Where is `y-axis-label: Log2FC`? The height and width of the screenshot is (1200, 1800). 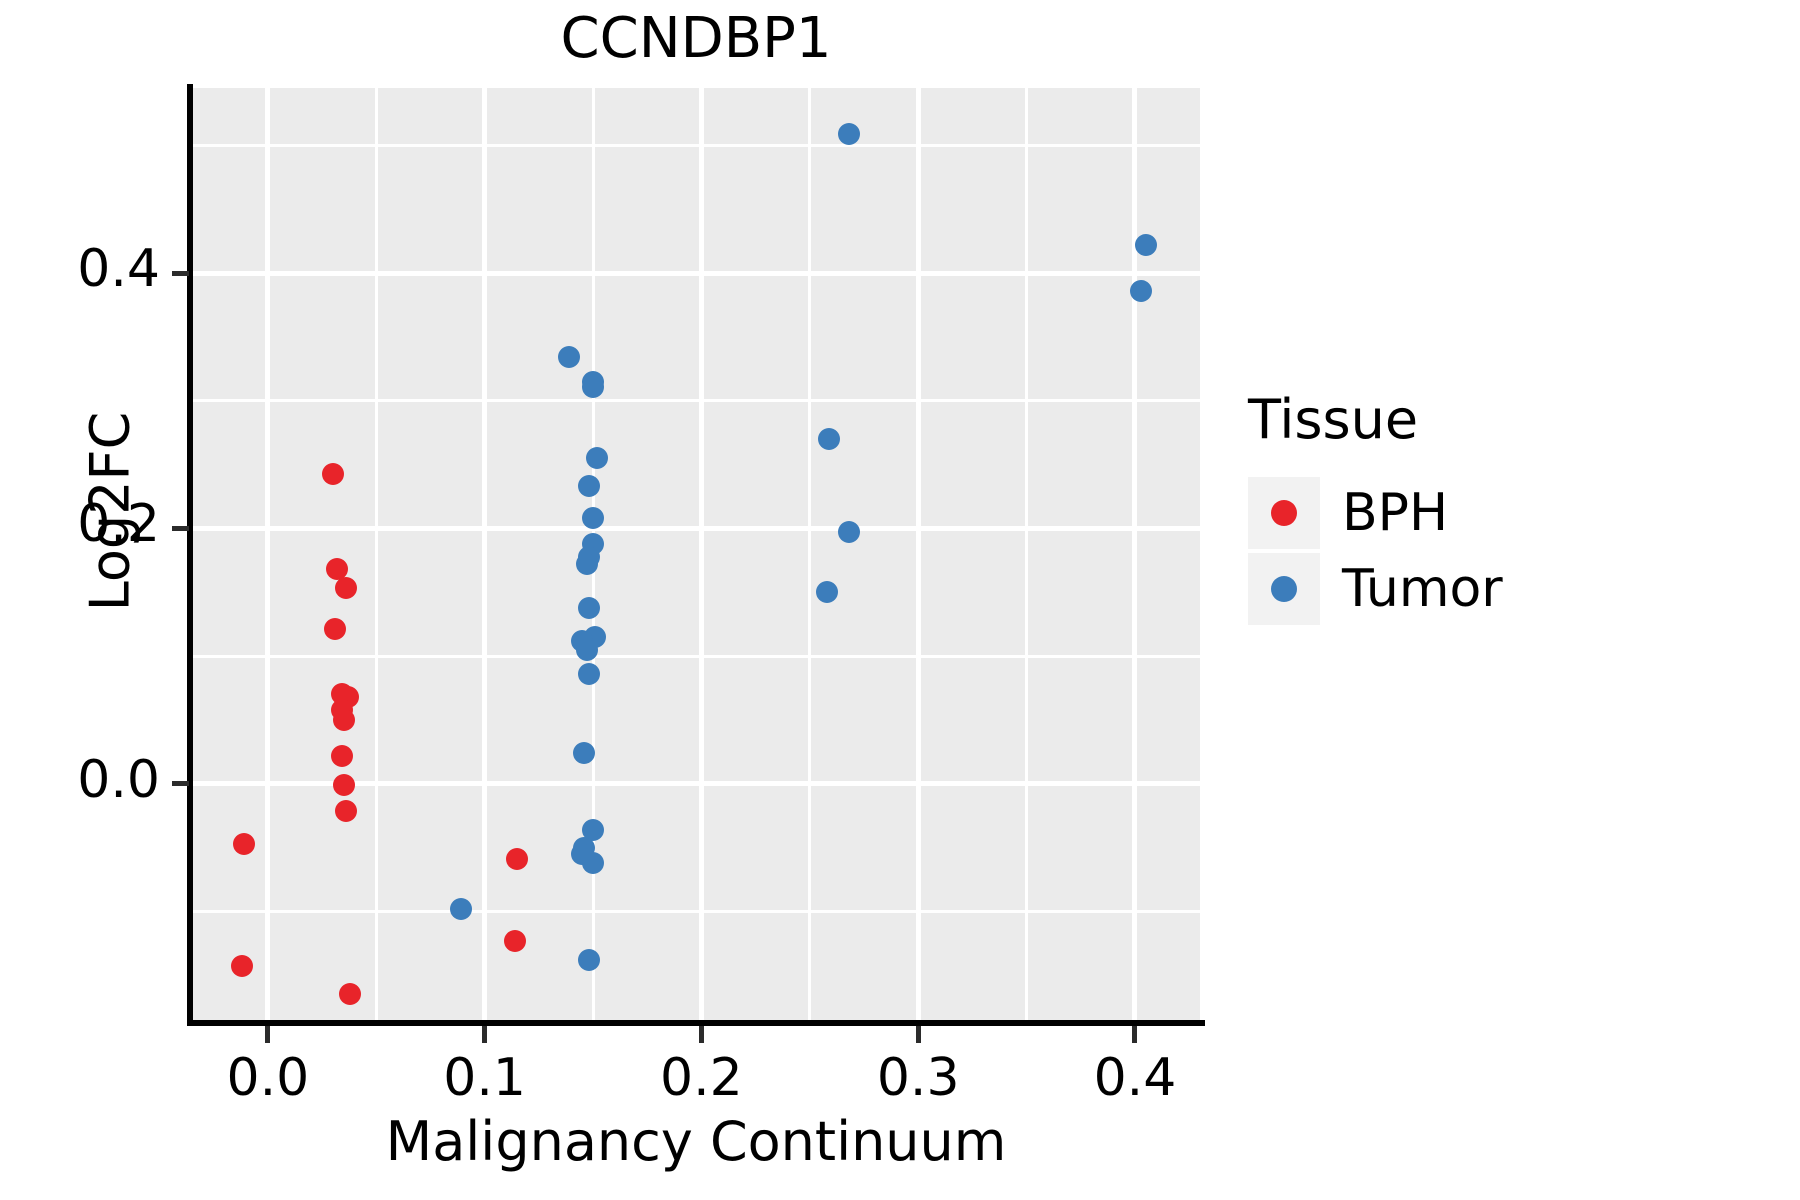 y-axis-label: Log2FC is located at coordinates (110, 511).